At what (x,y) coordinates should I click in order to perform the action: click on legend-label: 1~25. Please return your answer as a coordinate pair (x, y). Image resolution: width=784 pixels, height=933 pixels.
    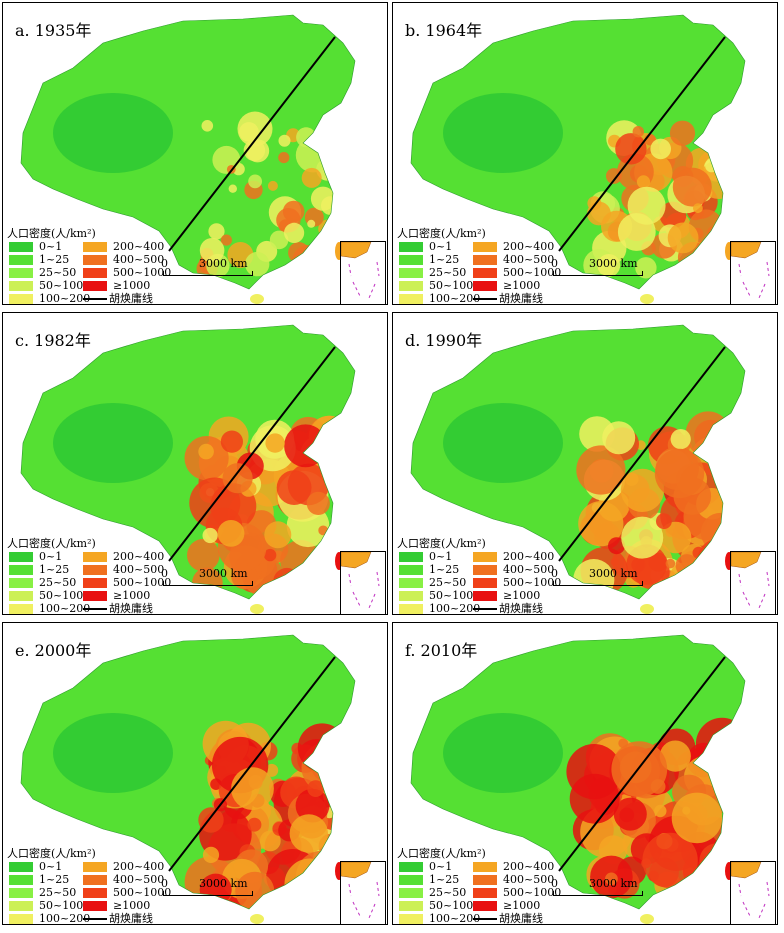
    Looking at the image, I should click on (54, 569).